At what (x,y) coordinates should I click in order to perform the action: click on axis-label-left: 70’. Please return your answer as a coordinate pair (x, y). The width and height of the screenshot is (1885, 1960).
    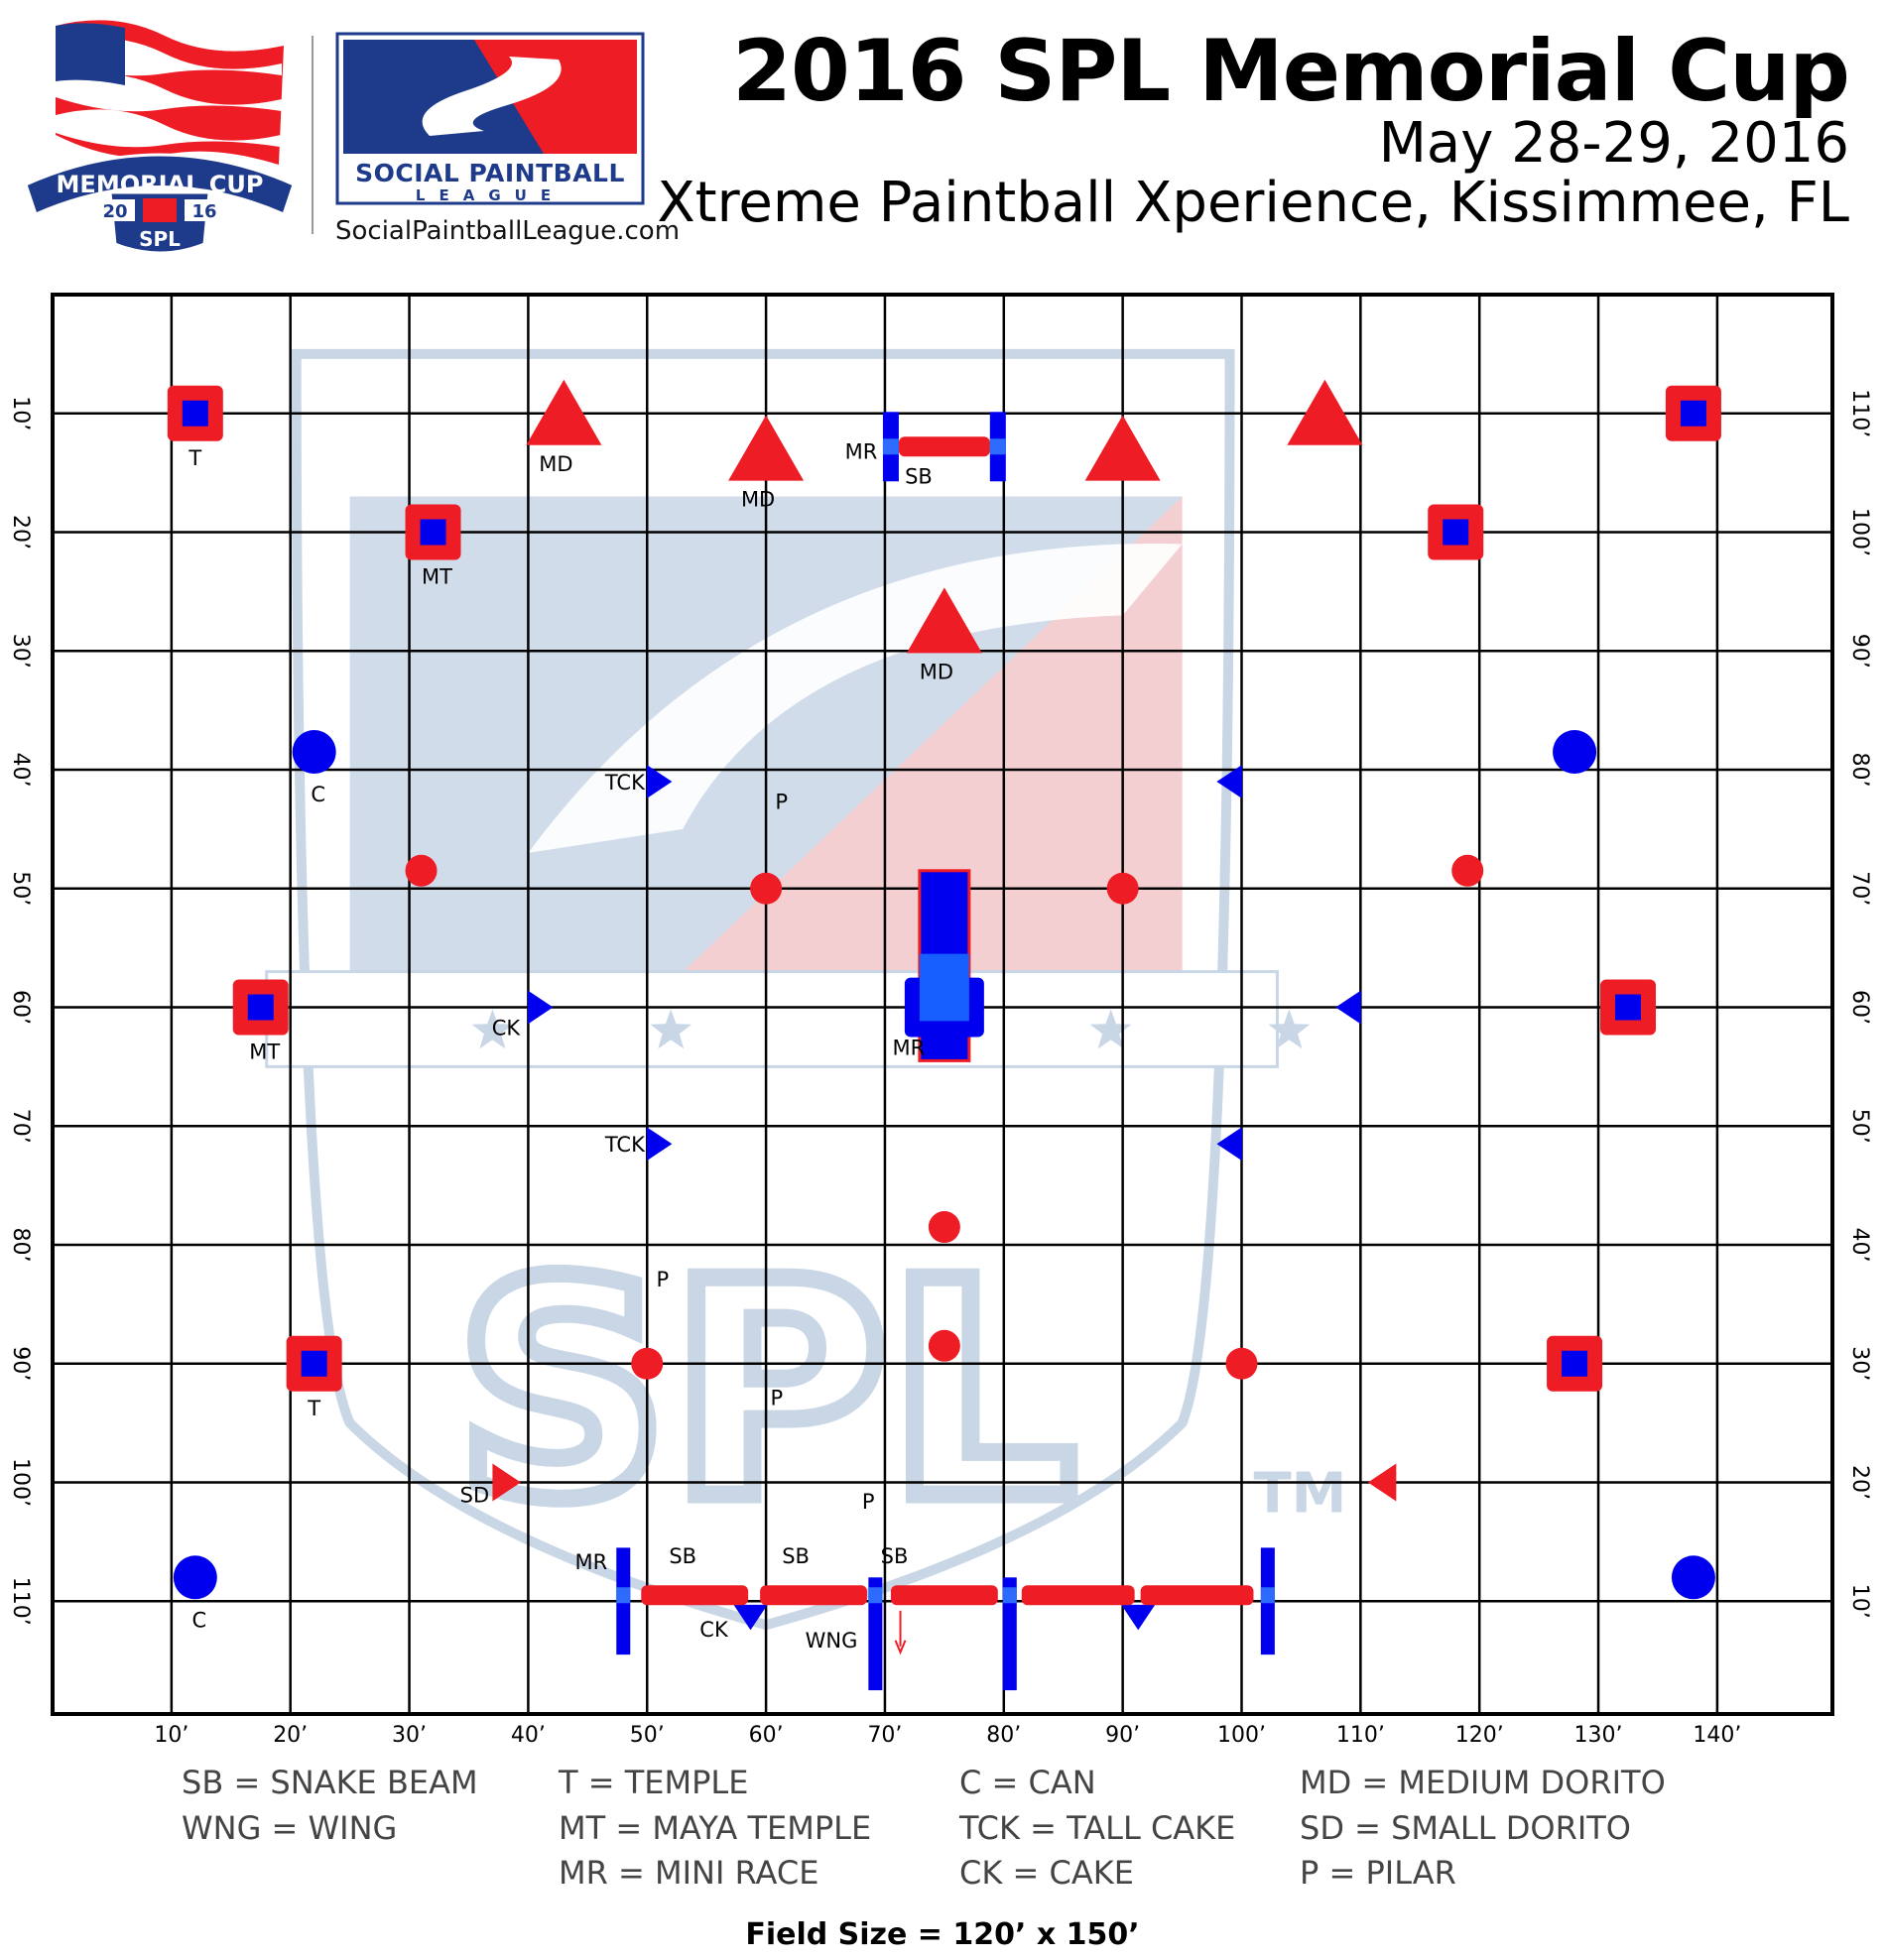
    Looking at the image, I should click on (20, 1127).